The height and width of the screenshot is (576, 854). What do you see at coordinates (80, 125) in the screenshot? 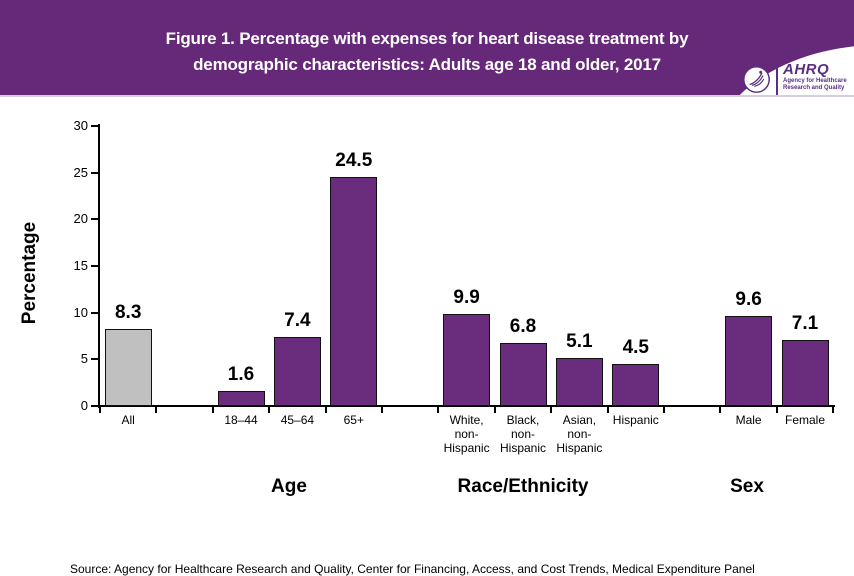
I see `y-tick-label: 30` at bounding box center [80, 125].